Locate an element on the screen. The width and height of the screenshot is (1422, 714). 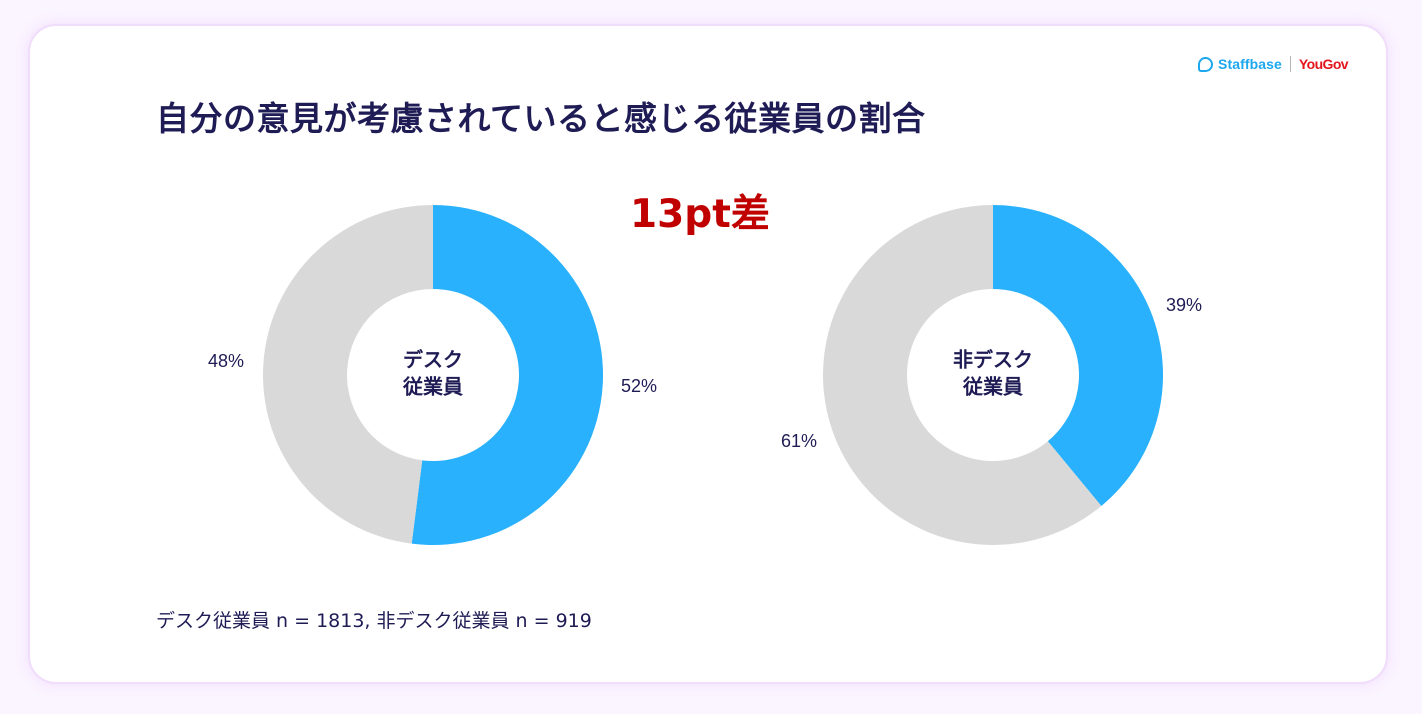
sample-size-footnote: デスク従業員 n = 1813, 非デスク従業員 n = 919 is located at coordinates (374, 621).